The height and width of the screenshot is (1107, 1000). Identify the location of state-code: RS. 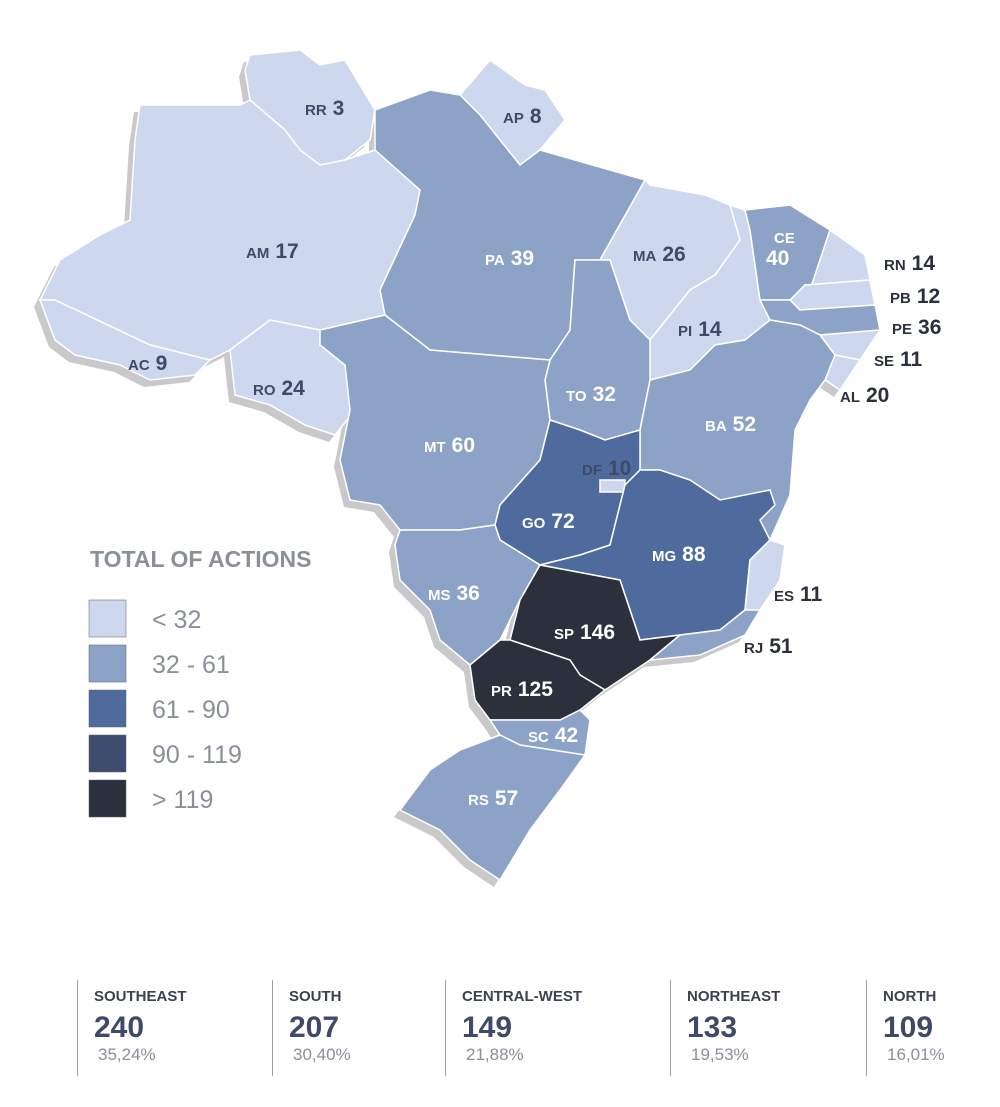
(478, 800).